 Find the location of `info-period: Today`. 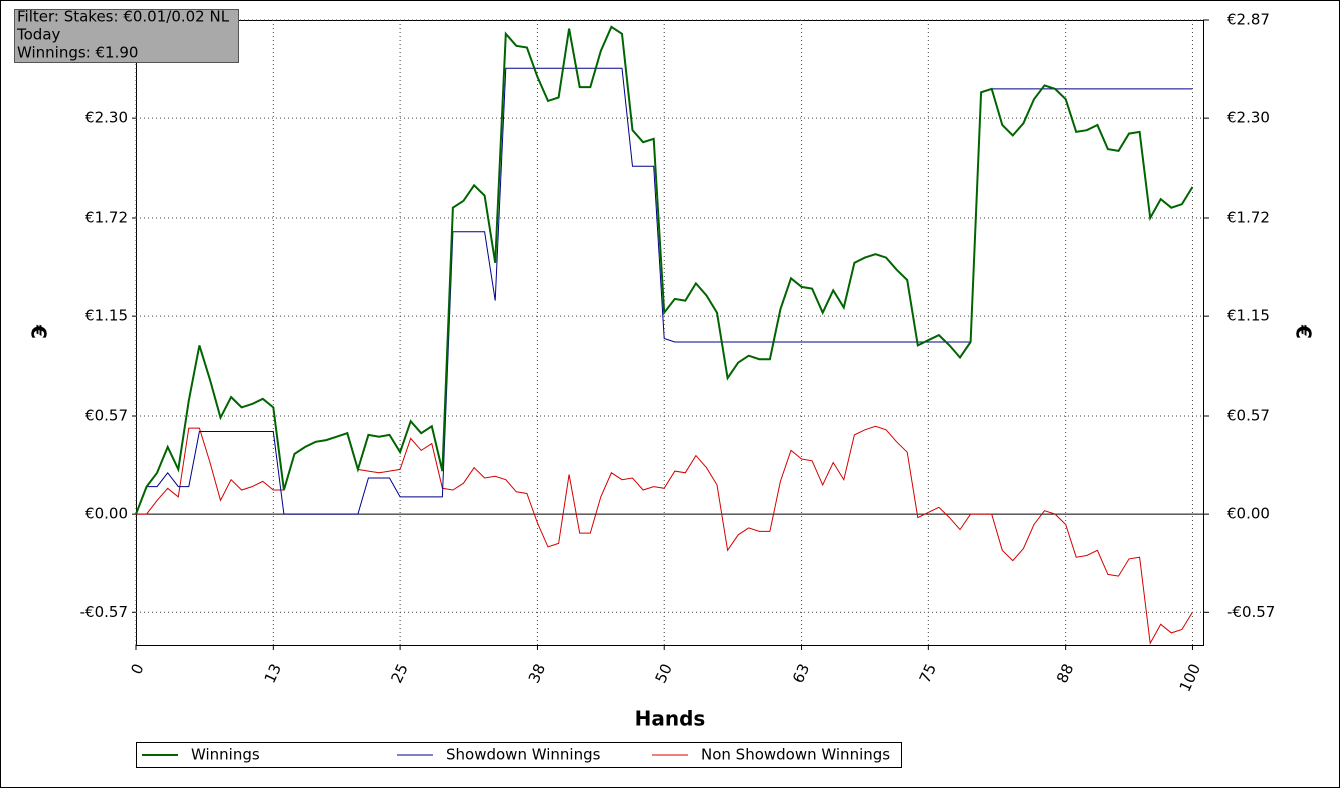

info-period: Today is located at coordinates (38, 35).